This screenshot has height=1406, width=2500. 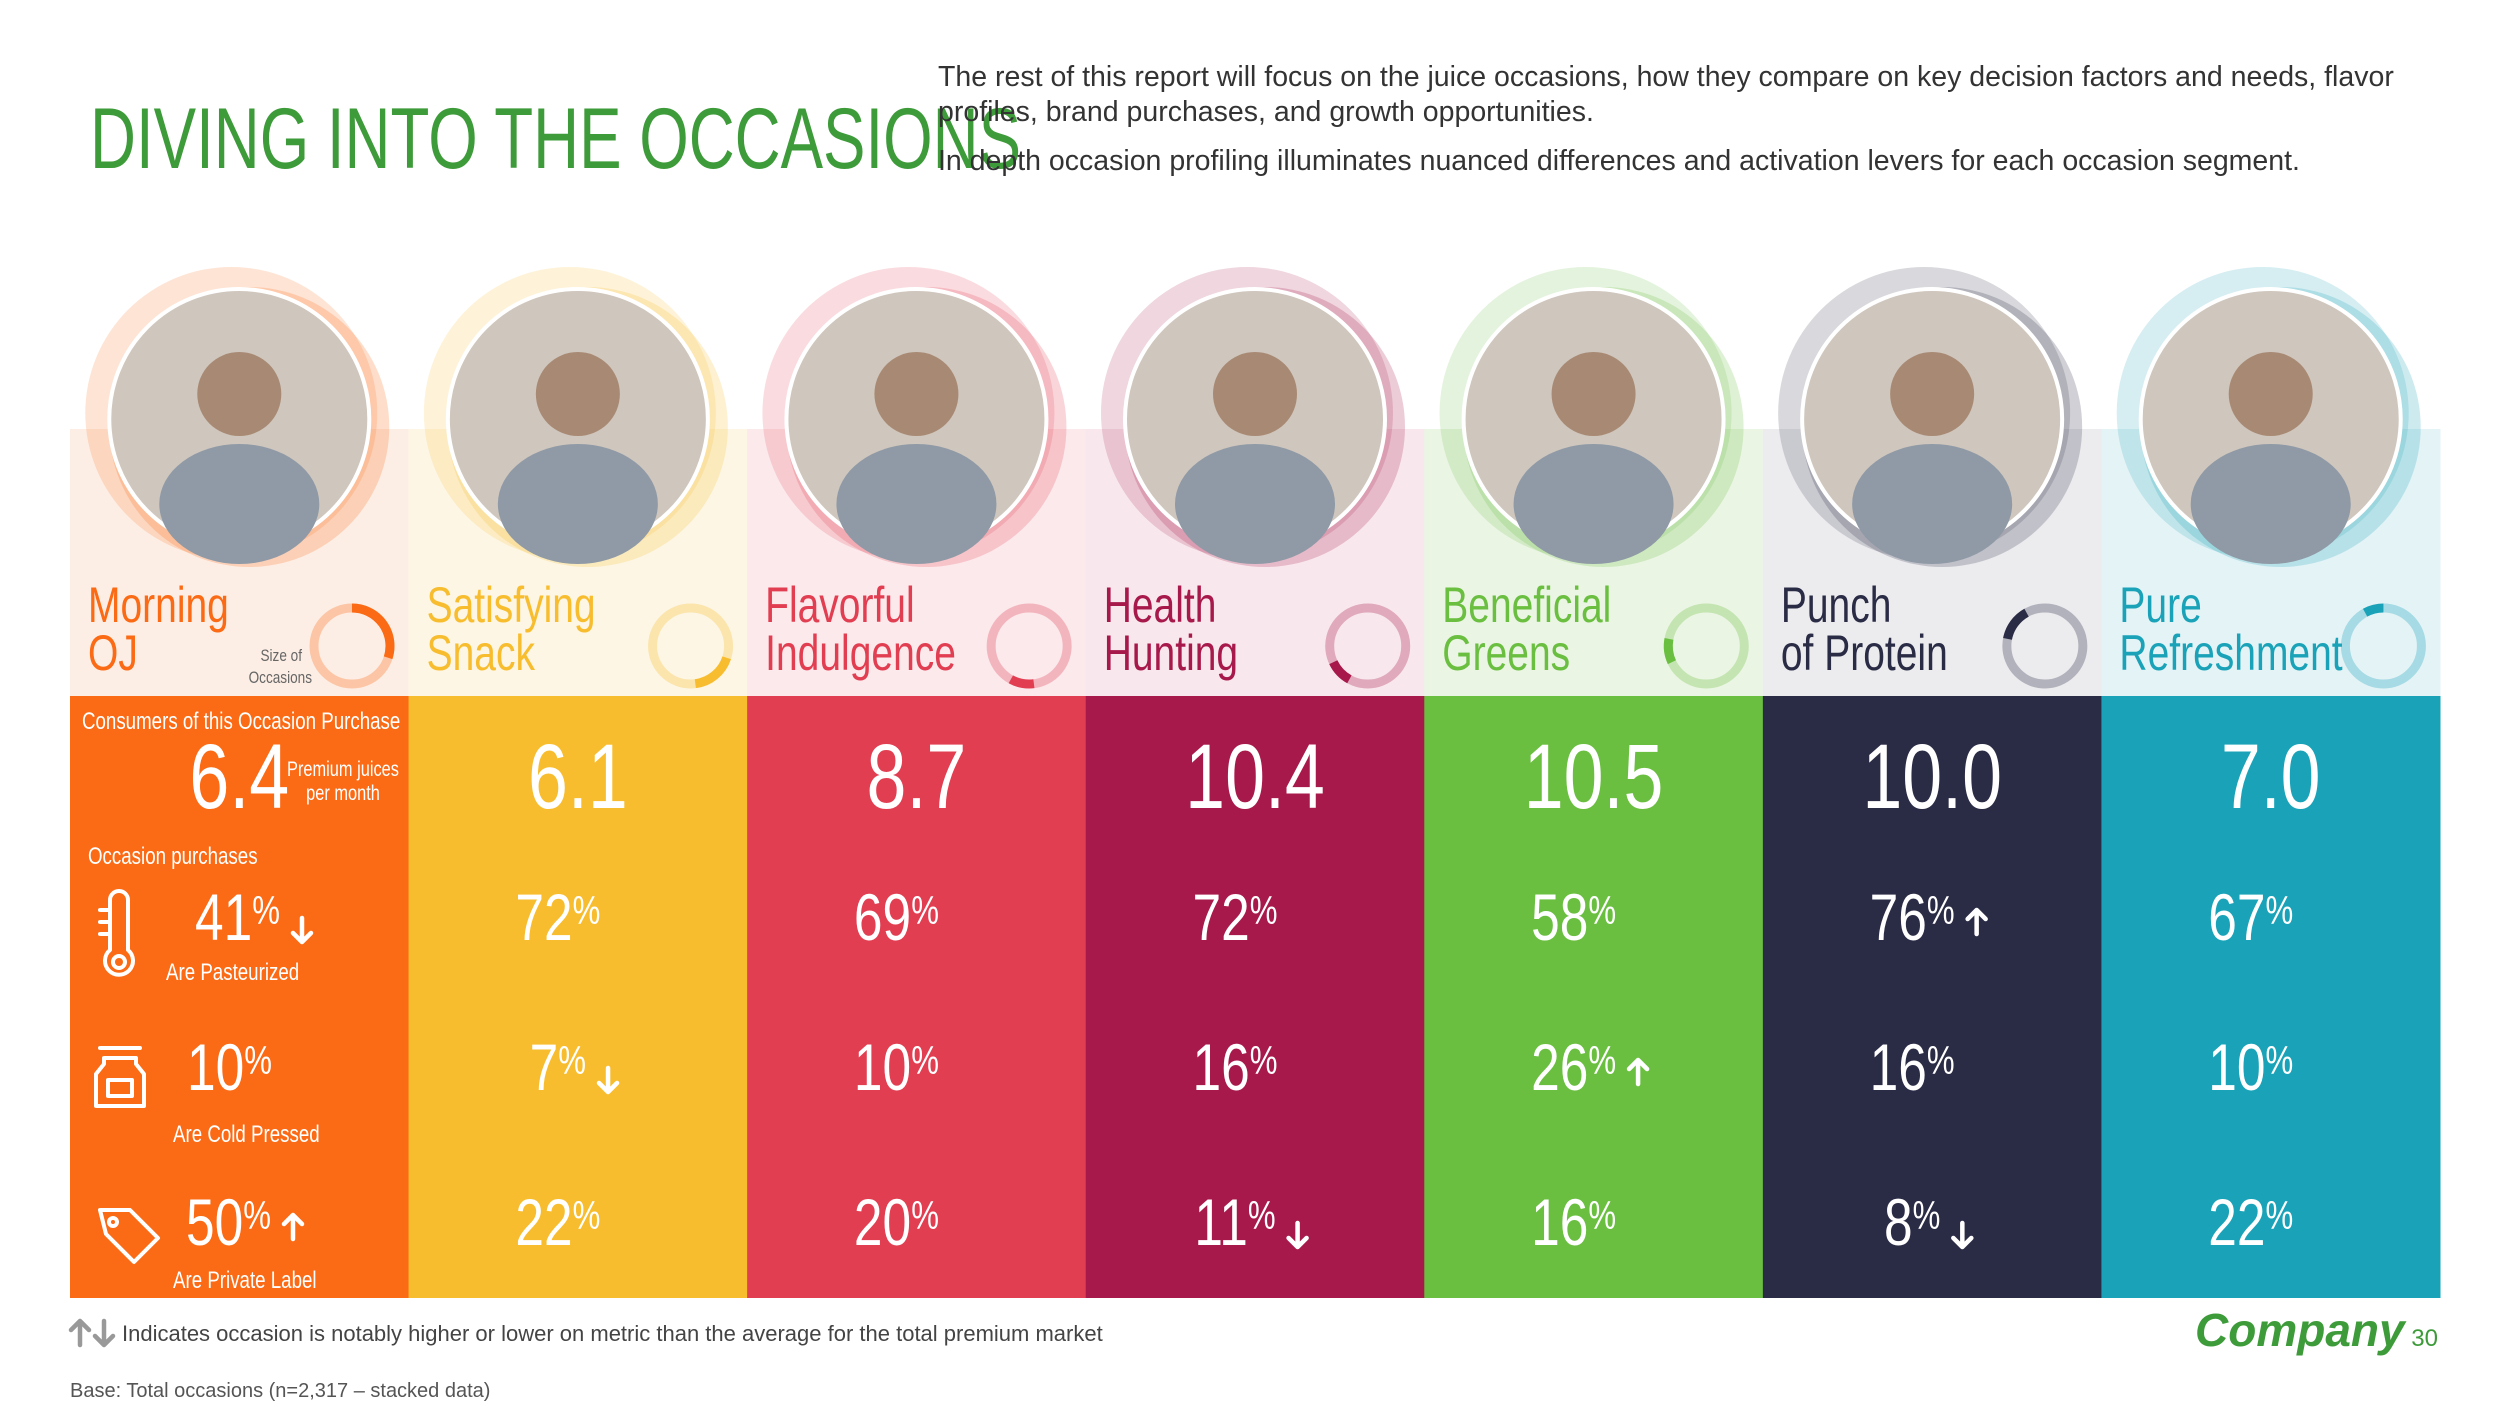 I want to click on metric-label-group: Are Pasteurized, so click(x=232, y=972).